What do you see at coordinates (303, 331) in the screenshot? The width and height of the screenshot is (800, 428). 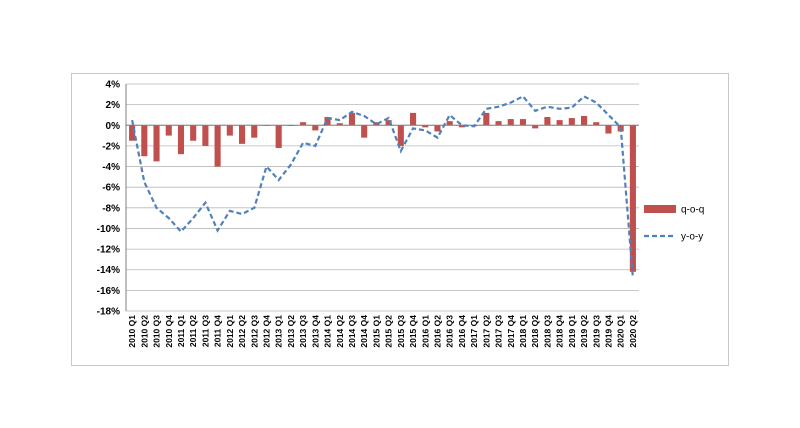 I see `x-tick-label: 2013 Q3` at bounding box center [303, 331].